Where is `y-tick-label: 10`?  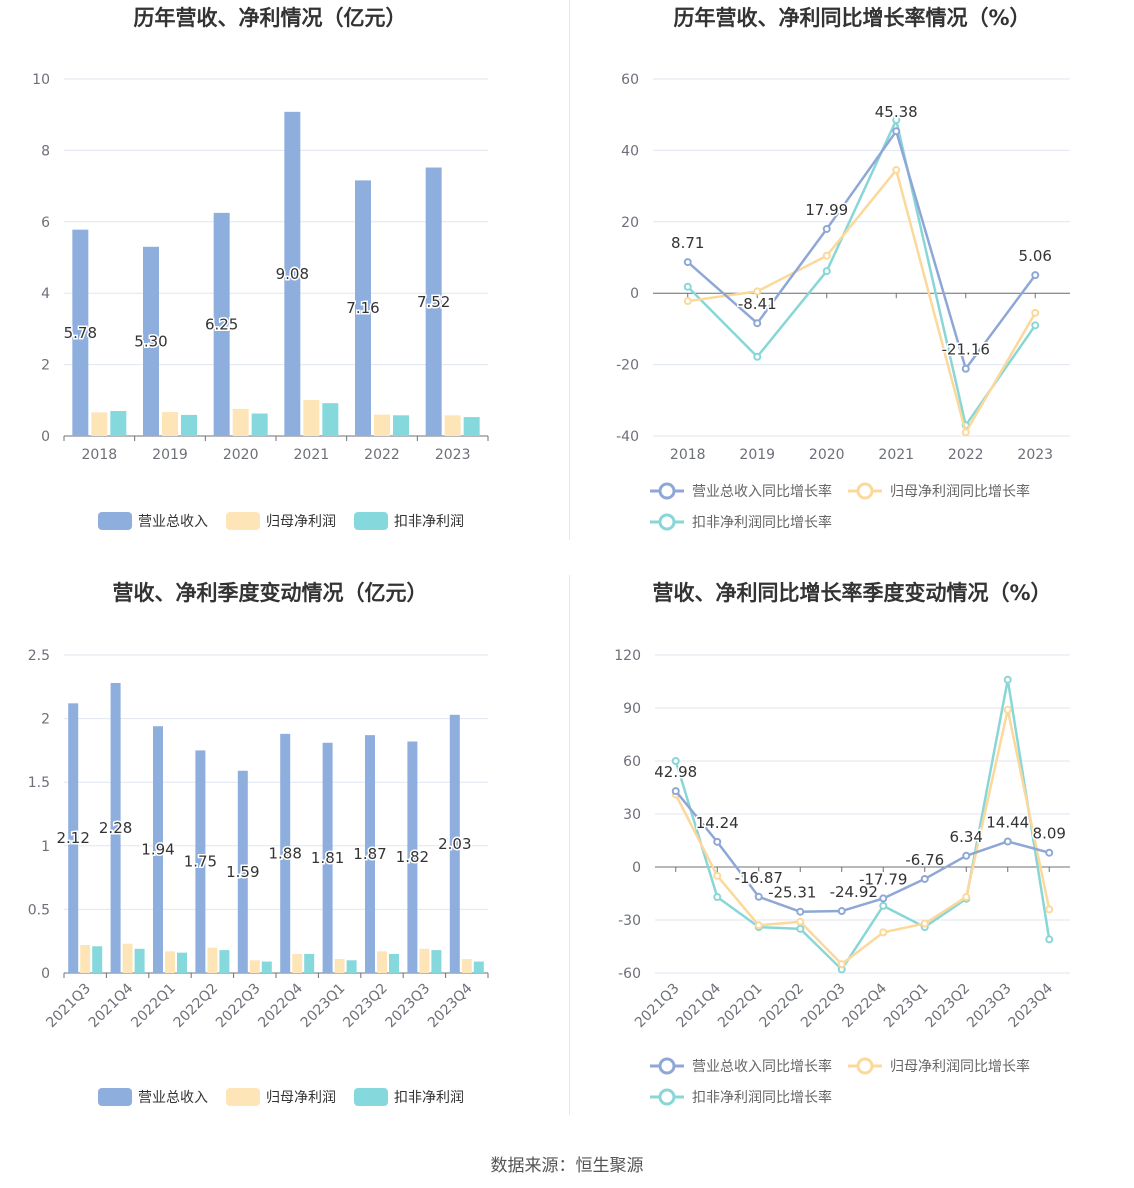 y-tick-label: 10 is located at coordinates (41, 80).